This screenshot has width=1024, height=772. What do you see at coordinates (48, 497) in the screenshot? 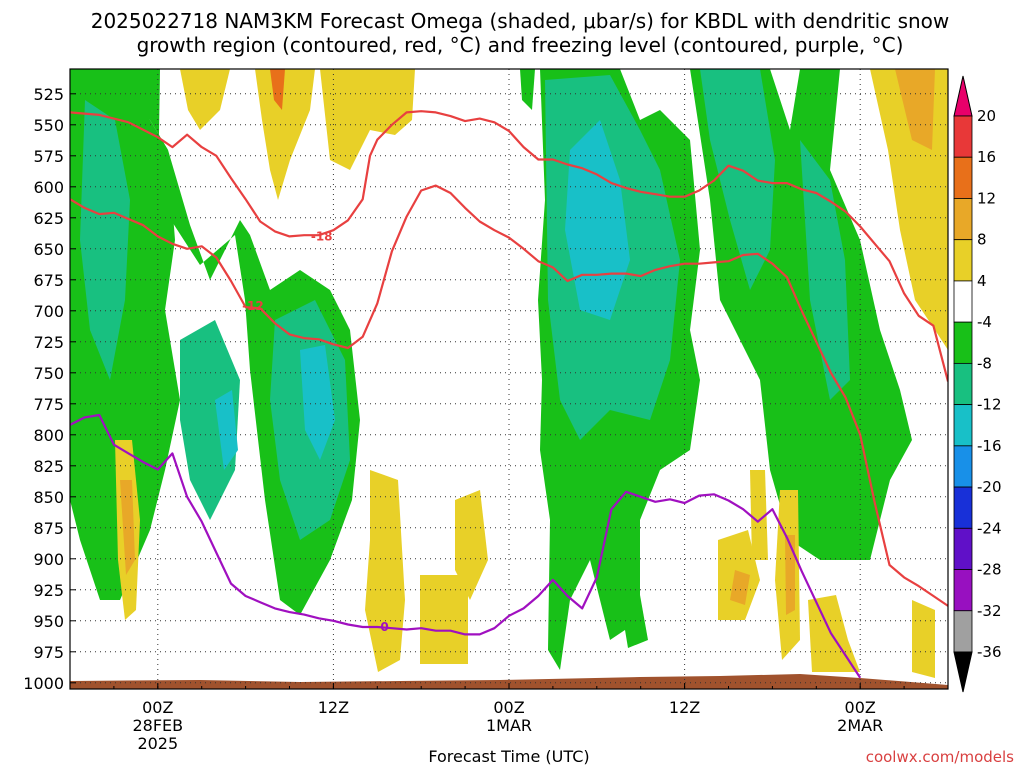
I see `y-tick-label: 850` at bounding box center [48, 497].